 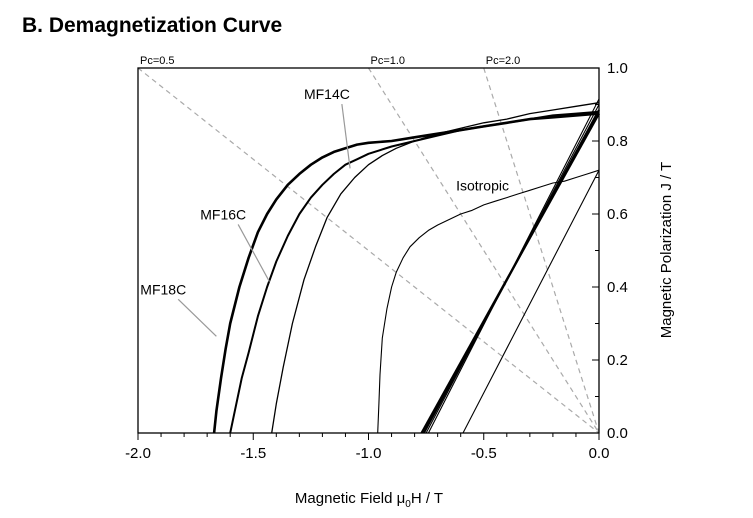 What do you see at coordinates (264, 220) in the screenshot?
I see `series-leader-lines` at bounding box center [264, 220].